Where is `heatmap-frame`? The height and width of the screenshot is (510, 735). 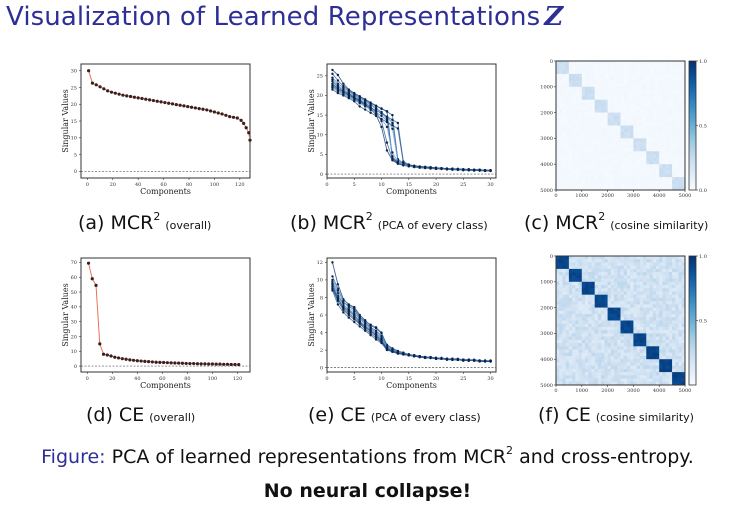 heatmap-frame is located at coordinates (620, 125).